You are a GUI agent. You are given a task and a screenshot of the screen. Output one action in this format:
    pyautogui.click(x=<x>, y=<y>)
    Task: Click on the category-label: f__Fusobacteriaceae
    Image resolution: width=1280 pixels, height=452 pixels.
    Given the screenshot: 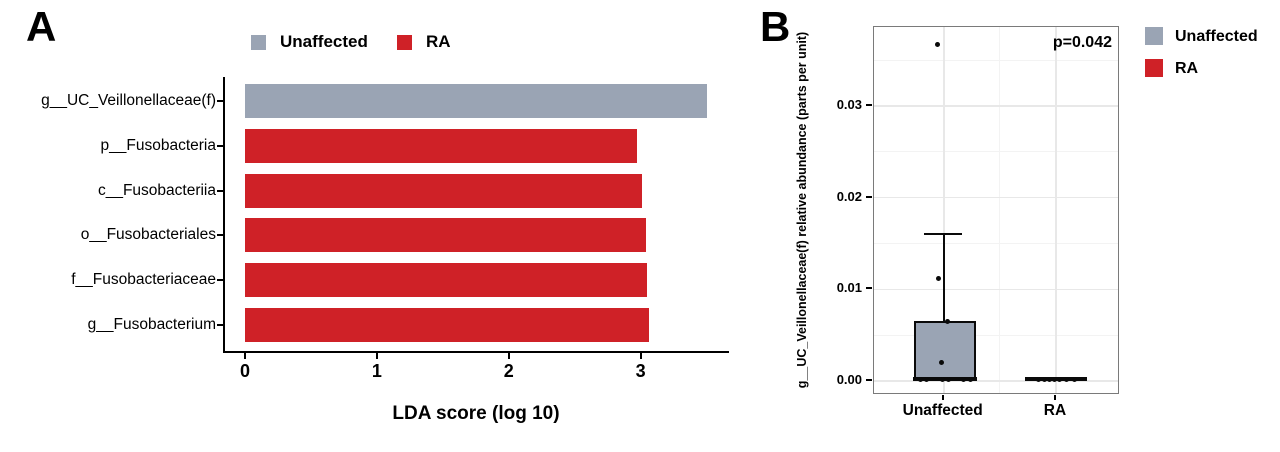 What is the action you would take?
    pyautogui.click(x=143, y=280)
    